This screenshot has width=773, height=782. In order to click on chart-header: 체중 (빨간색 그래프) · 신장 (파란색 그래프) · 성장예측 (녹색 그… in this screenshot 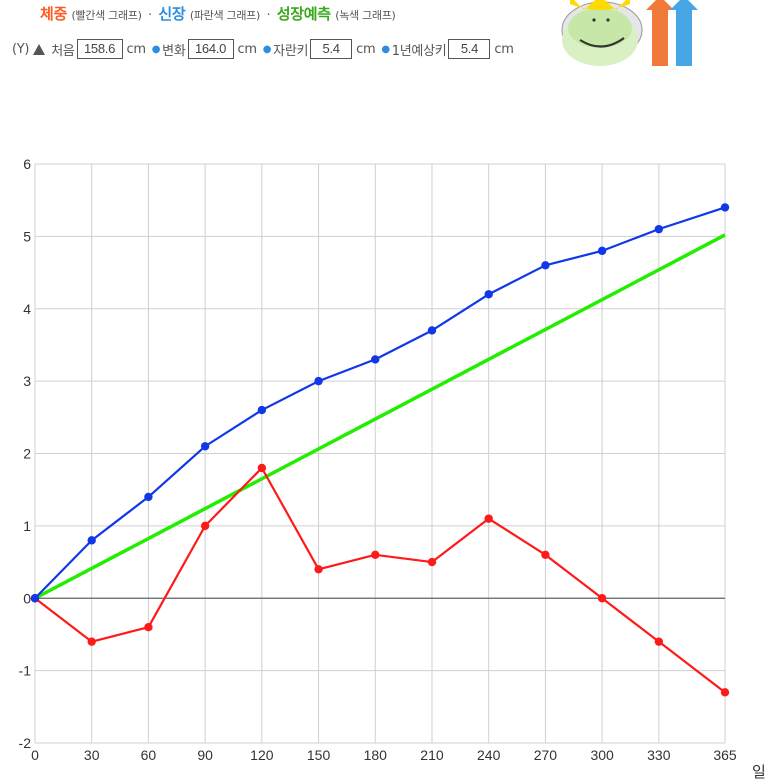, I will do `click(386, 35)`.